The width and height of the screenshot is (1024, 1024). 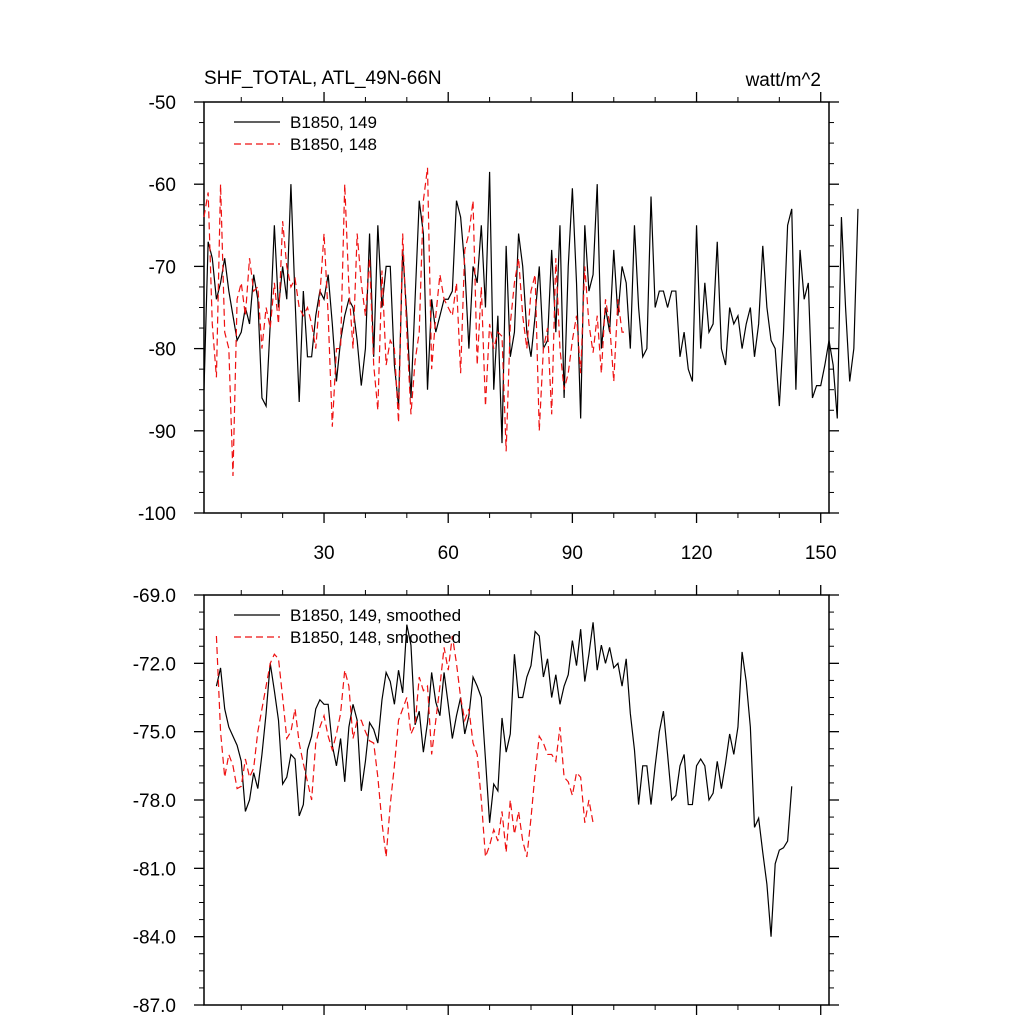 What do you see at coordinates (162, 103) in the screenshot?
I see `top-y-tick-label: -50` at bounding box center [162, 103].